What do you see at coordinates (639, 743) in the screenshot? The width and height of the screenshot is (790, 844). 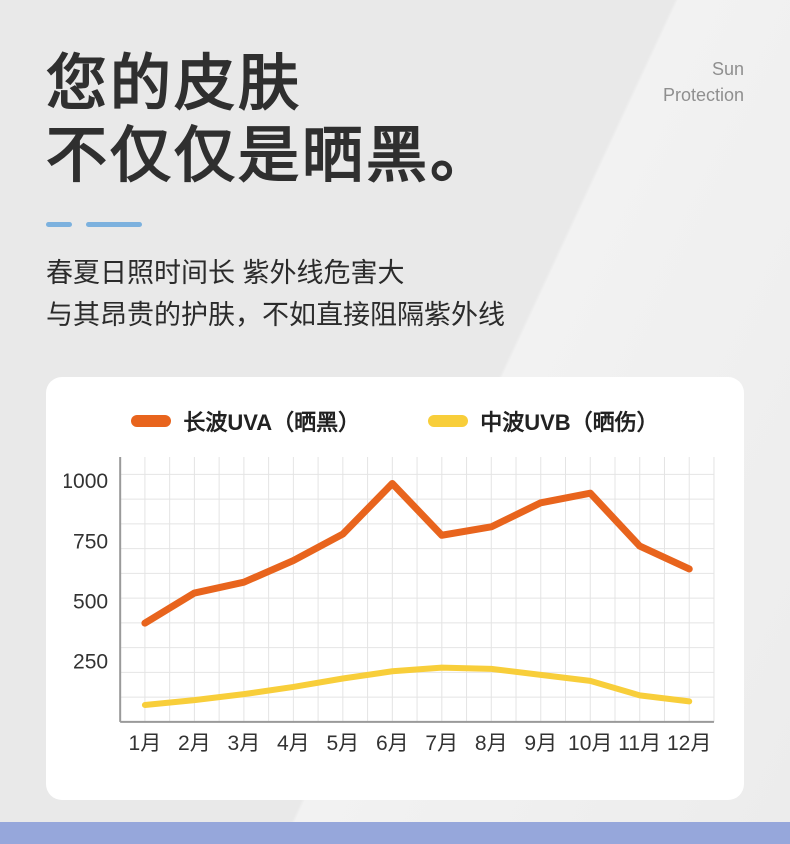 I see `svg-text: 11月` at bounding box center [639, 743].